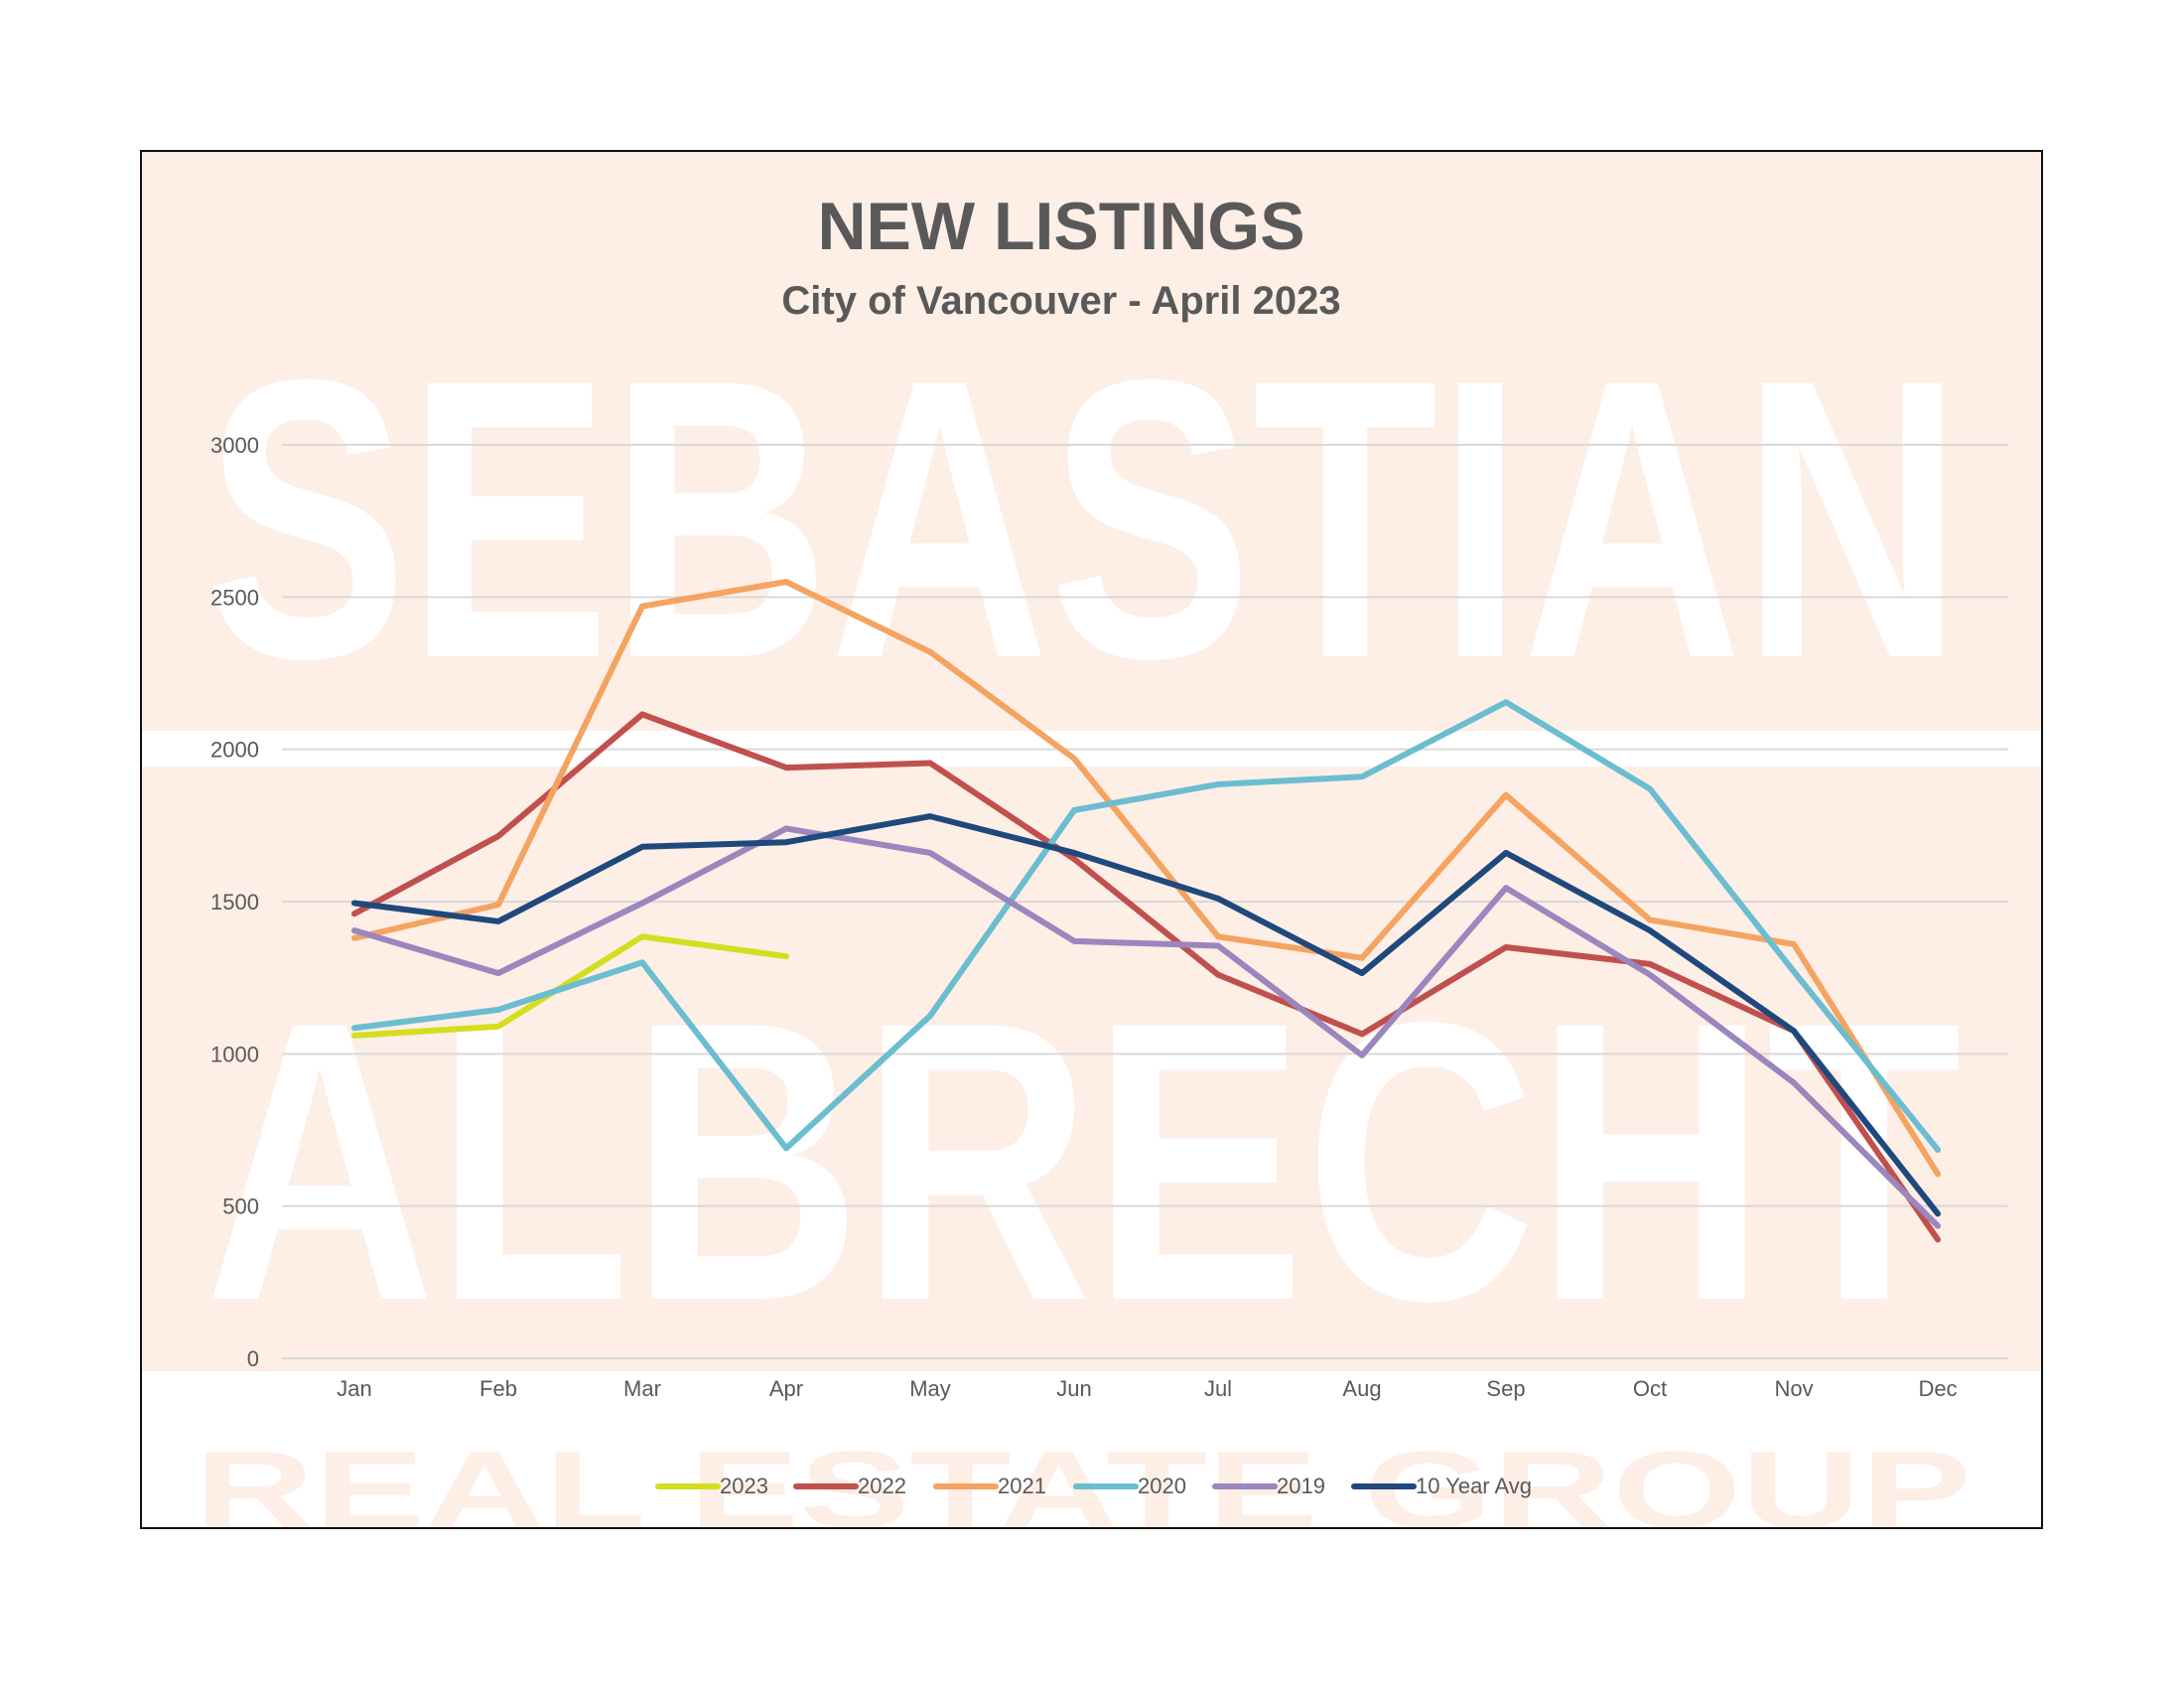 The width and height of the screenshot is (2184, 1688). I want to click on y-tick-label: 2500, so click(234, 597).